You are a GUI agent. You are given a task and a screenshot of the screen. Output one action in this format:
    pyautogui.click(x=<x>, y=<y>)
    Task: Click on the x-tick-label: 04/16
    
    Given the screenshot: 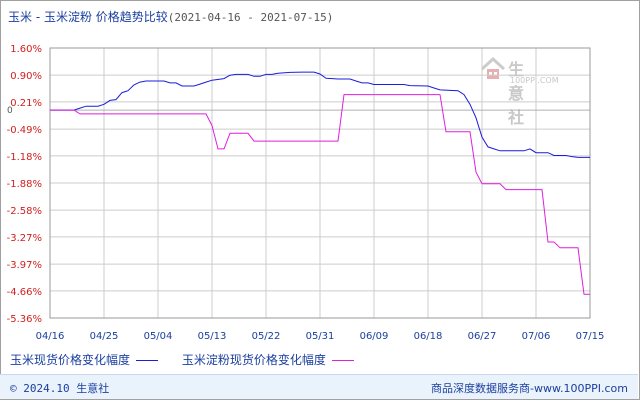 What is the action you would take?
    pyautogui.click(x=50, y=336)
    